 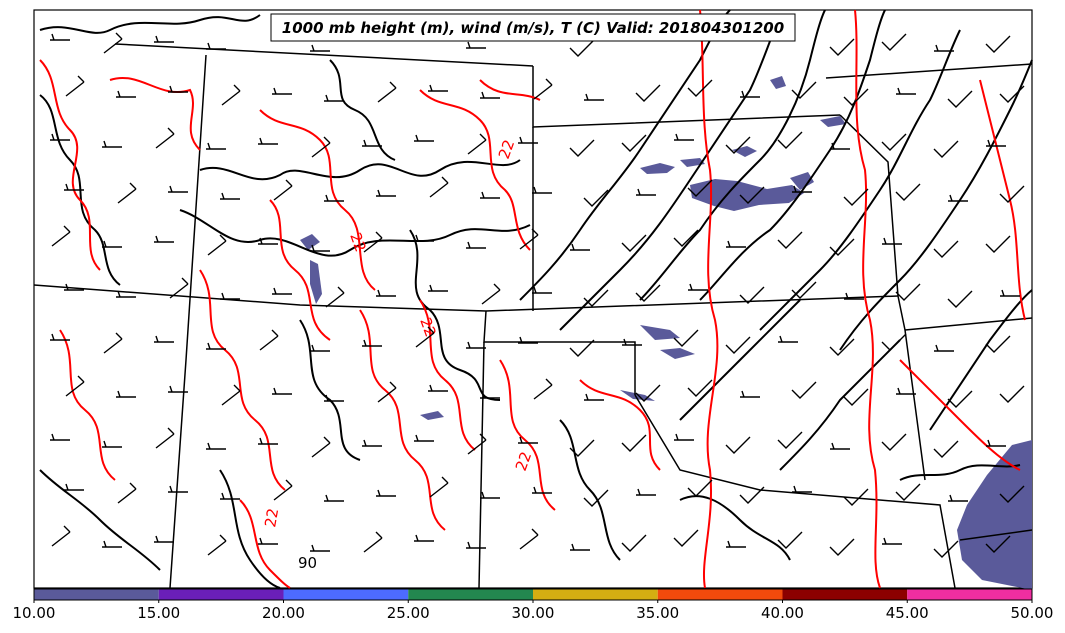 I want to click on title-box-background, so click(x=533, y=27).